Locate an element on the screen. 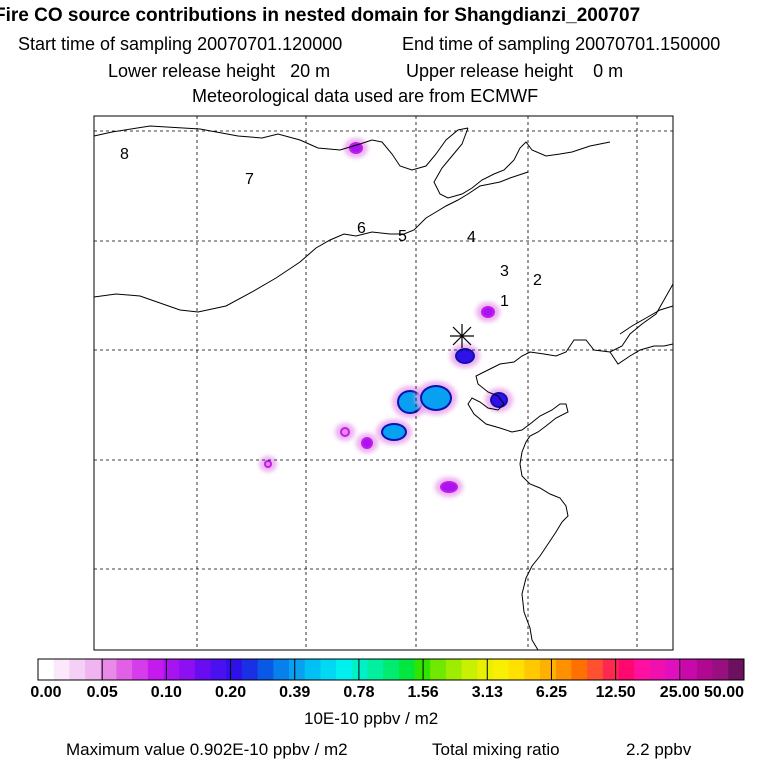 This screenshot has height=768, width=768. colorbar-tick-label: 25.00 is located at coordinates (679, 692).